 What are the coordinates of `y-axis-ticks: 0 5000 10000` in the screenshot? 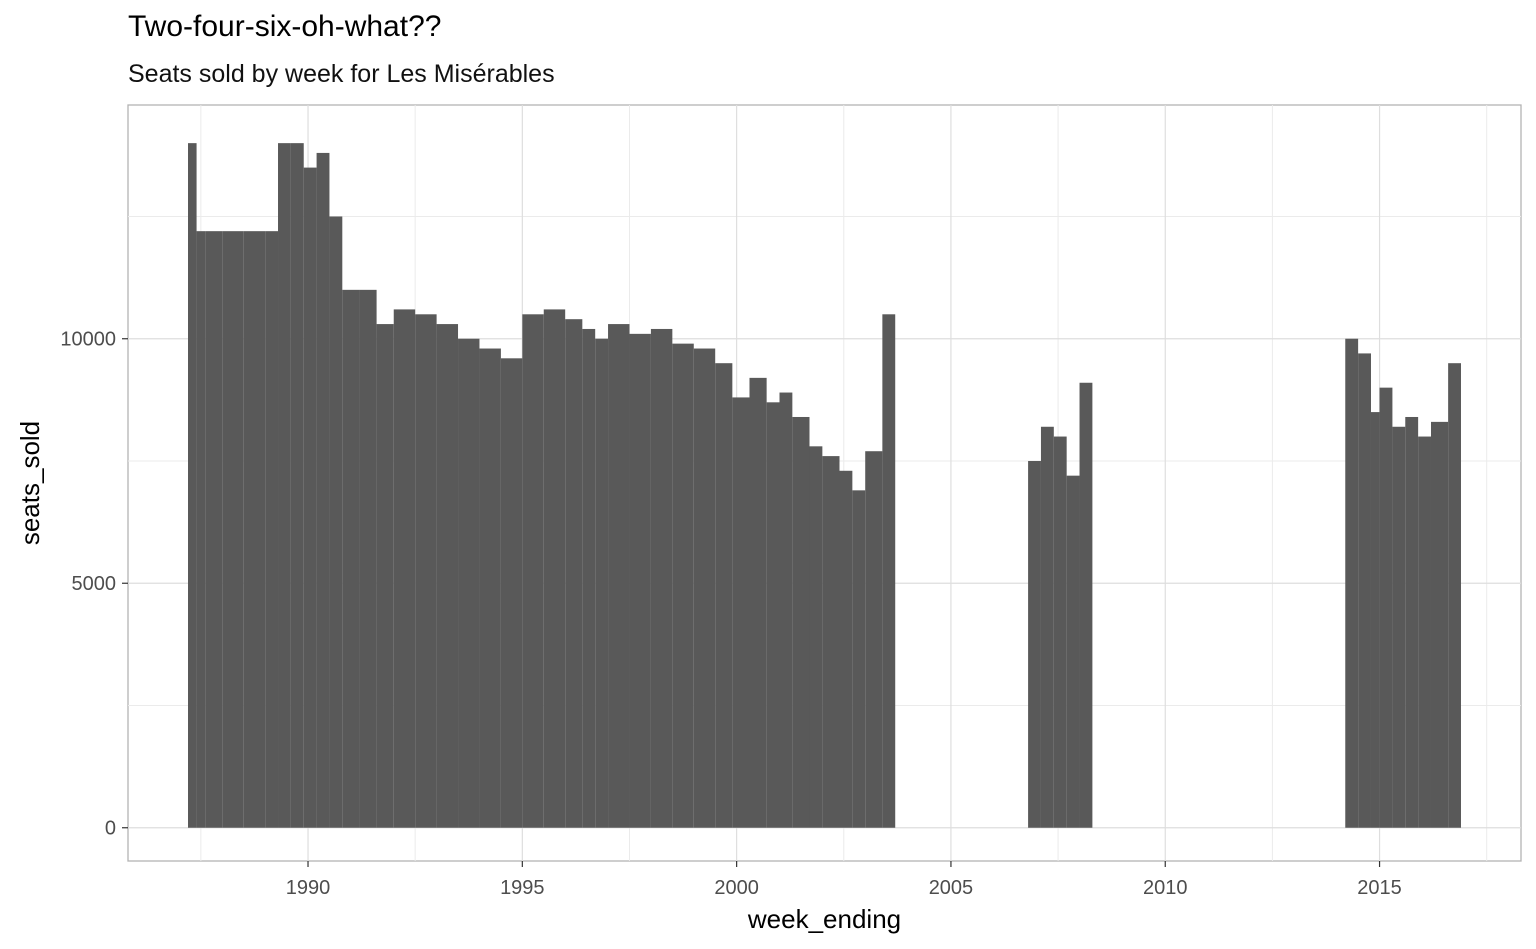 It's located at (94, 584).